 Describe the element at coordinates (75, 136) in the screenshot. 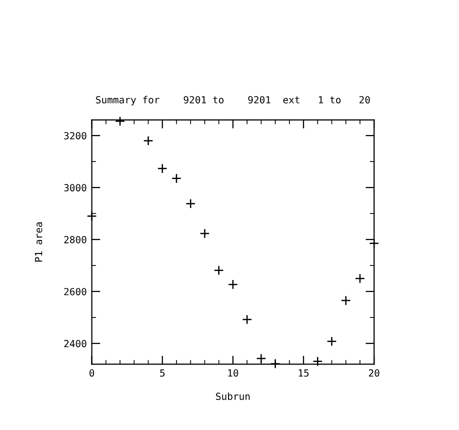

I see `y-tick-label: 3200` at that location.